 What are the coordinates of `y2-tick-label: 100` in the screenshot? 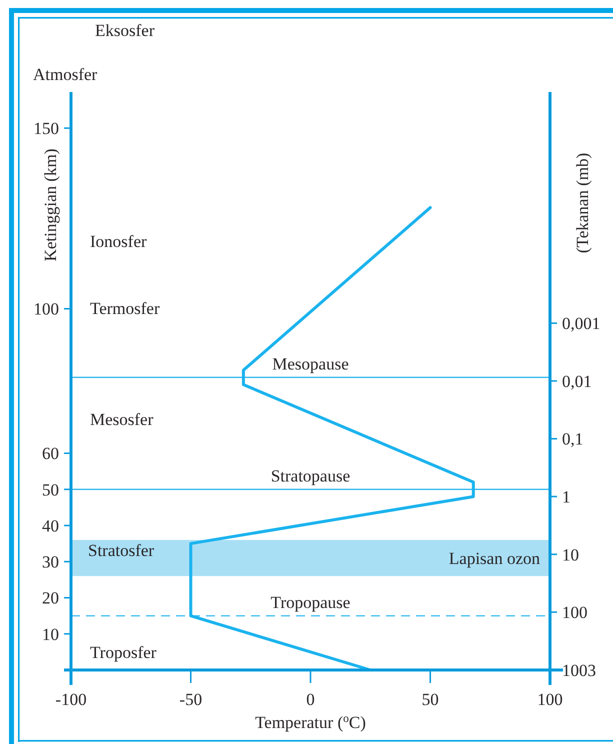 It's located at (575, 612).